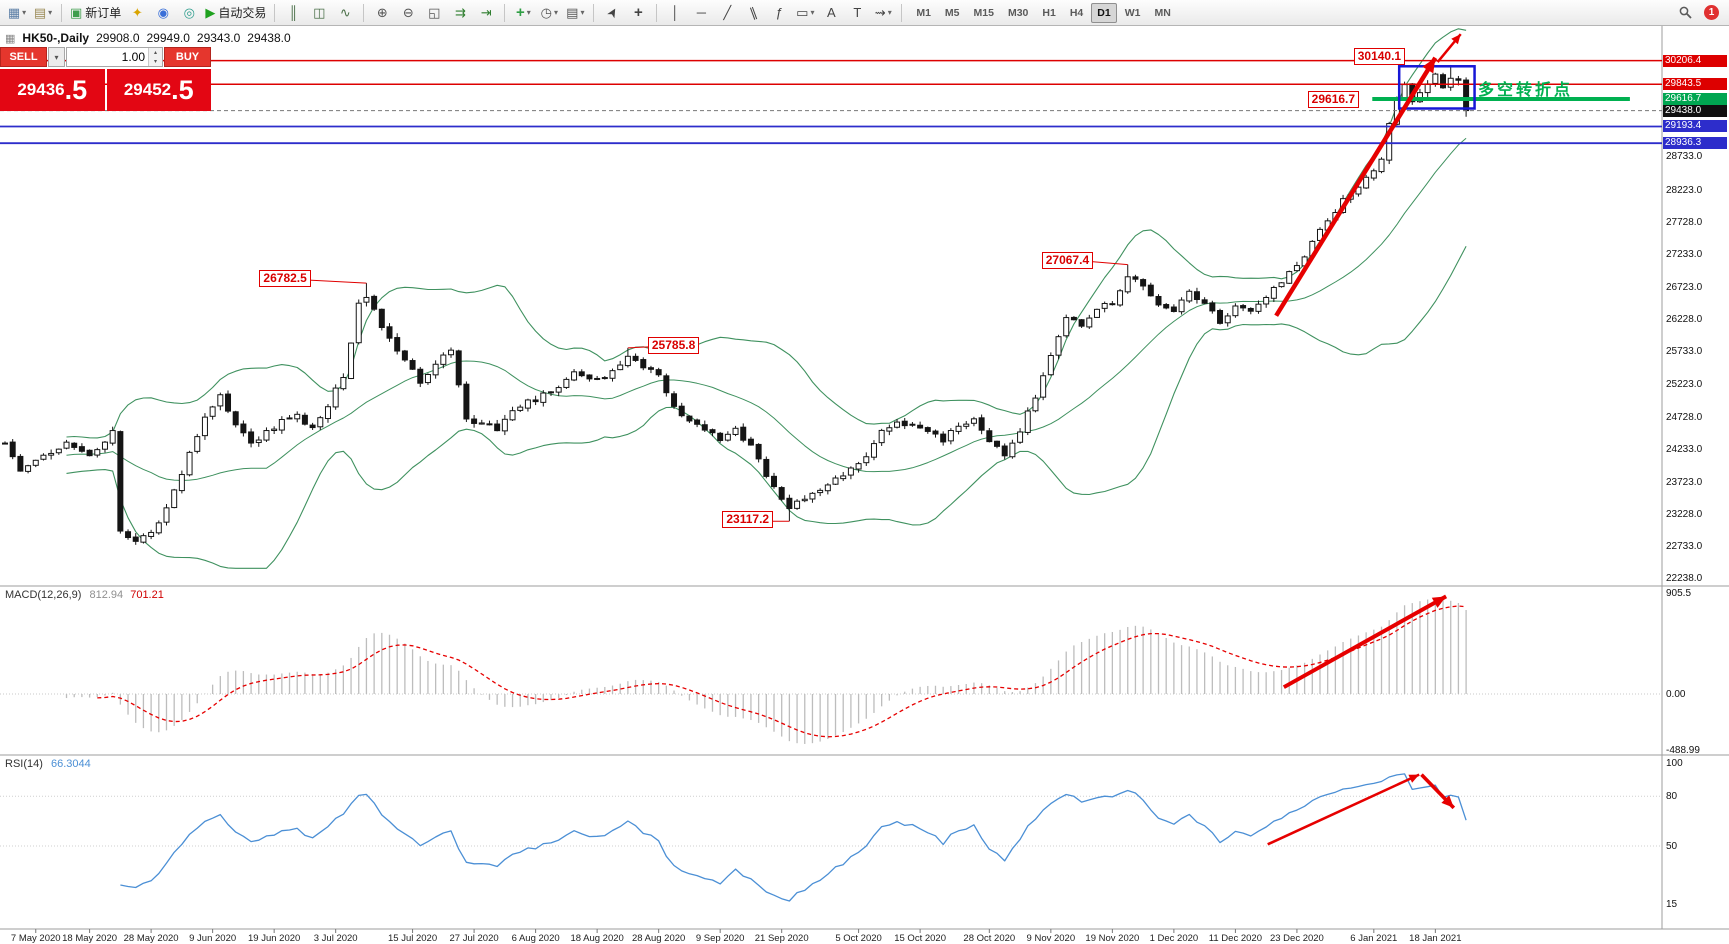 Image resolution: width=1729 pixels, height=944 pixels. I want to click on profiles-button: ▤ ▾, so click(43, 13).